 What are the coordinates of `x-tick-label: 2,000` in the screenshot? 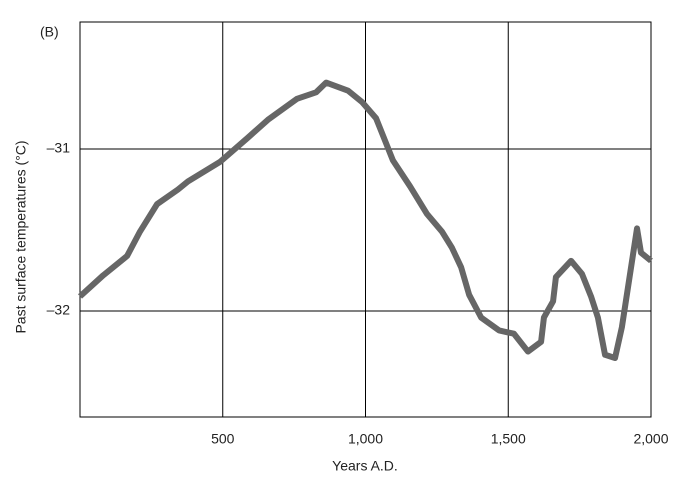 It's located at (650, 439).